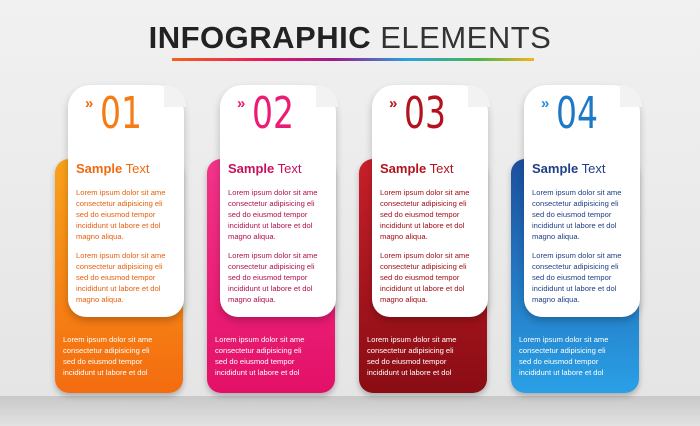 The width and height of the screenshot is (700, 426). What do you see at coordinates (593, 168) in the screenshot?
I see `card-4-heading-rest: Text` at bounding box center [593, 168].